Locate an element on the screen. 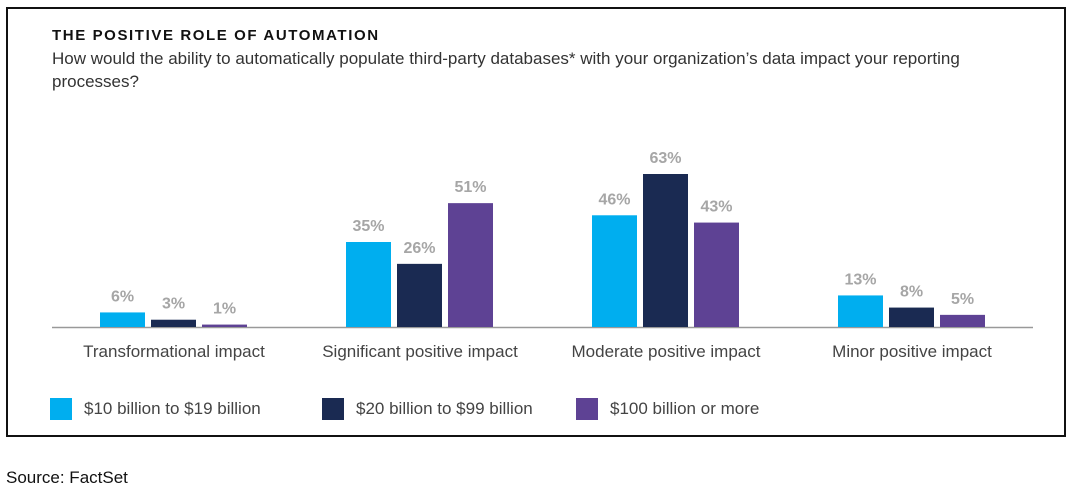 This screenshot has height=490, width=1075. data-label: 5% is located at coordinates (962, 299).